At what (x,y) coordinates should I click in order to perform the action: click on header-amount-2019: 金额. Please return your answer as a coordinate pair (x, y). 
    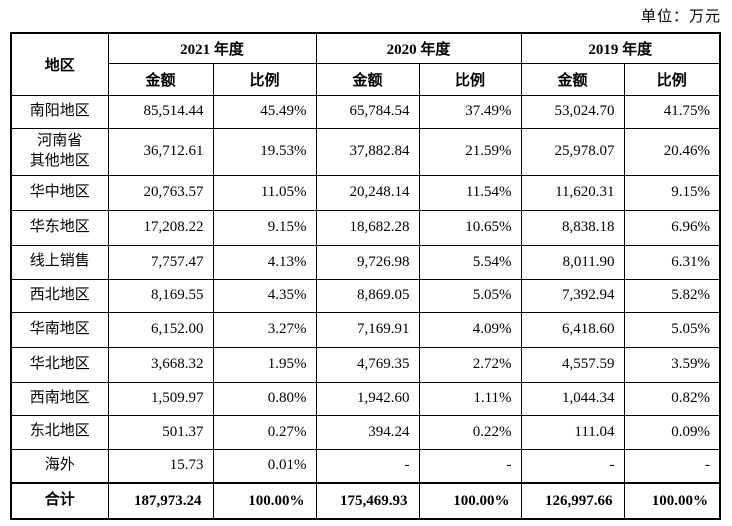
    Looking at the image, I should click on (572, 79).